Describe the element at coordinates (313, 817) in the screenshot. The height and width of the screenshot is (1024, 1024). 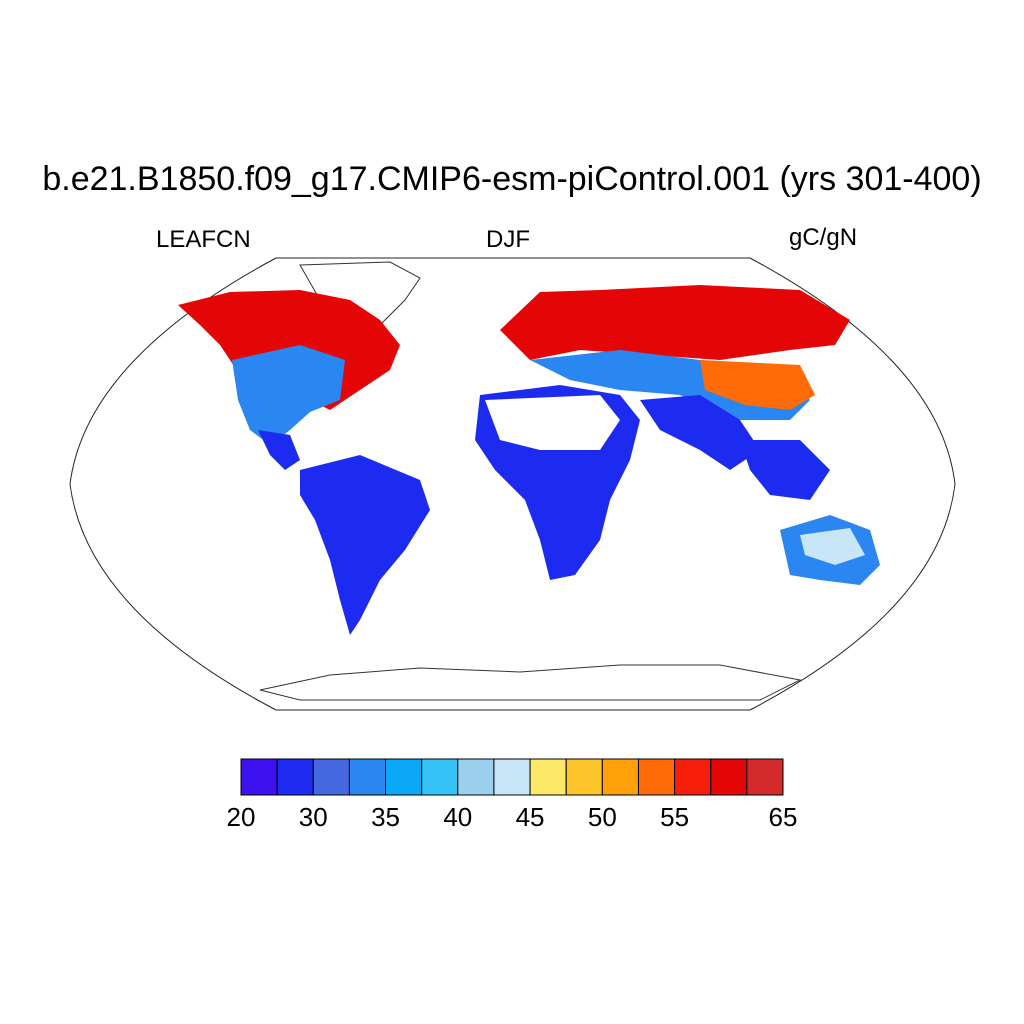
I see `colorbar-tick-label: 30` at that location.